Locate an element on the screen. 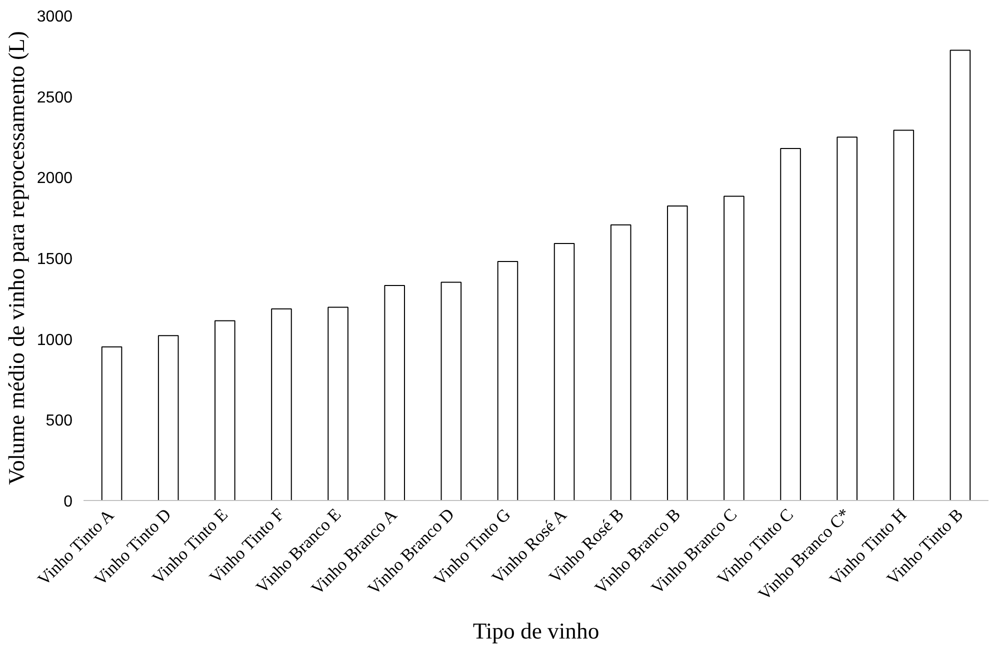 The width and height of the screenshot is (992, 646). y-tick-label: 1500 is located at coordinates (54, 259).